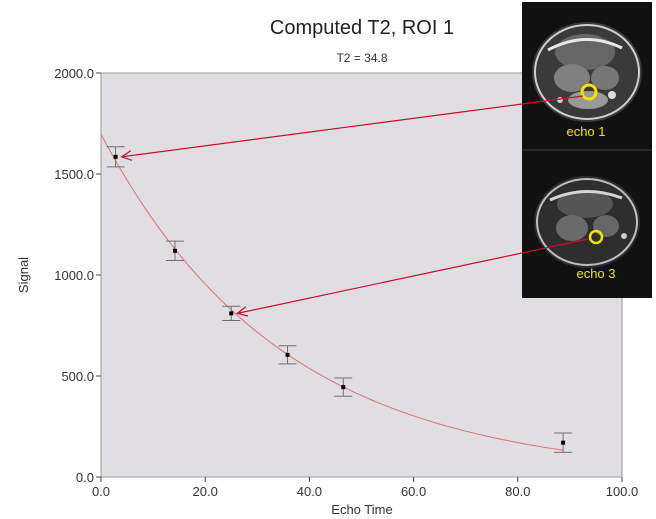 Image resolution: width=656 pixels, height=519 pixels. Describe the element at coordinates (309, 491) in the screenshot. I see `x-tick-label: 40.0` at that location.